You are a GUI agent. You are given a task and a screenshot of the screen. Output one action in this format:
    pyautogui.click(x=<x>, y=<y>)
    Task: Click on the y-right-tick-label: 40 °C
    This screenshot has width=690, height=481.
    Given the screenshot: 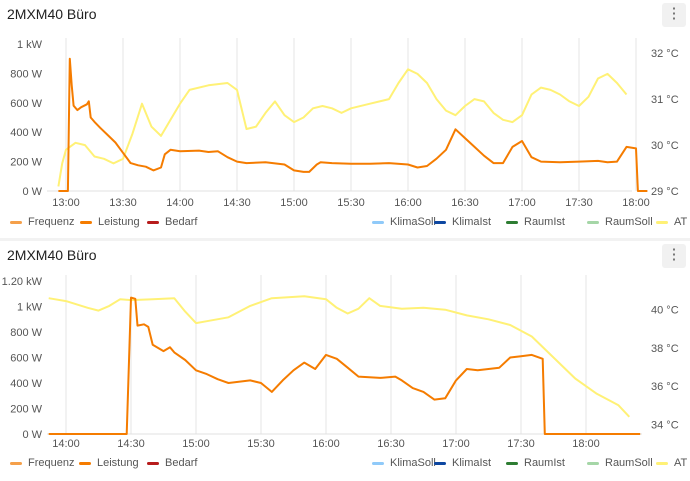 What is the action you would take?
    pyautogui.click(x=665, y=311)
    